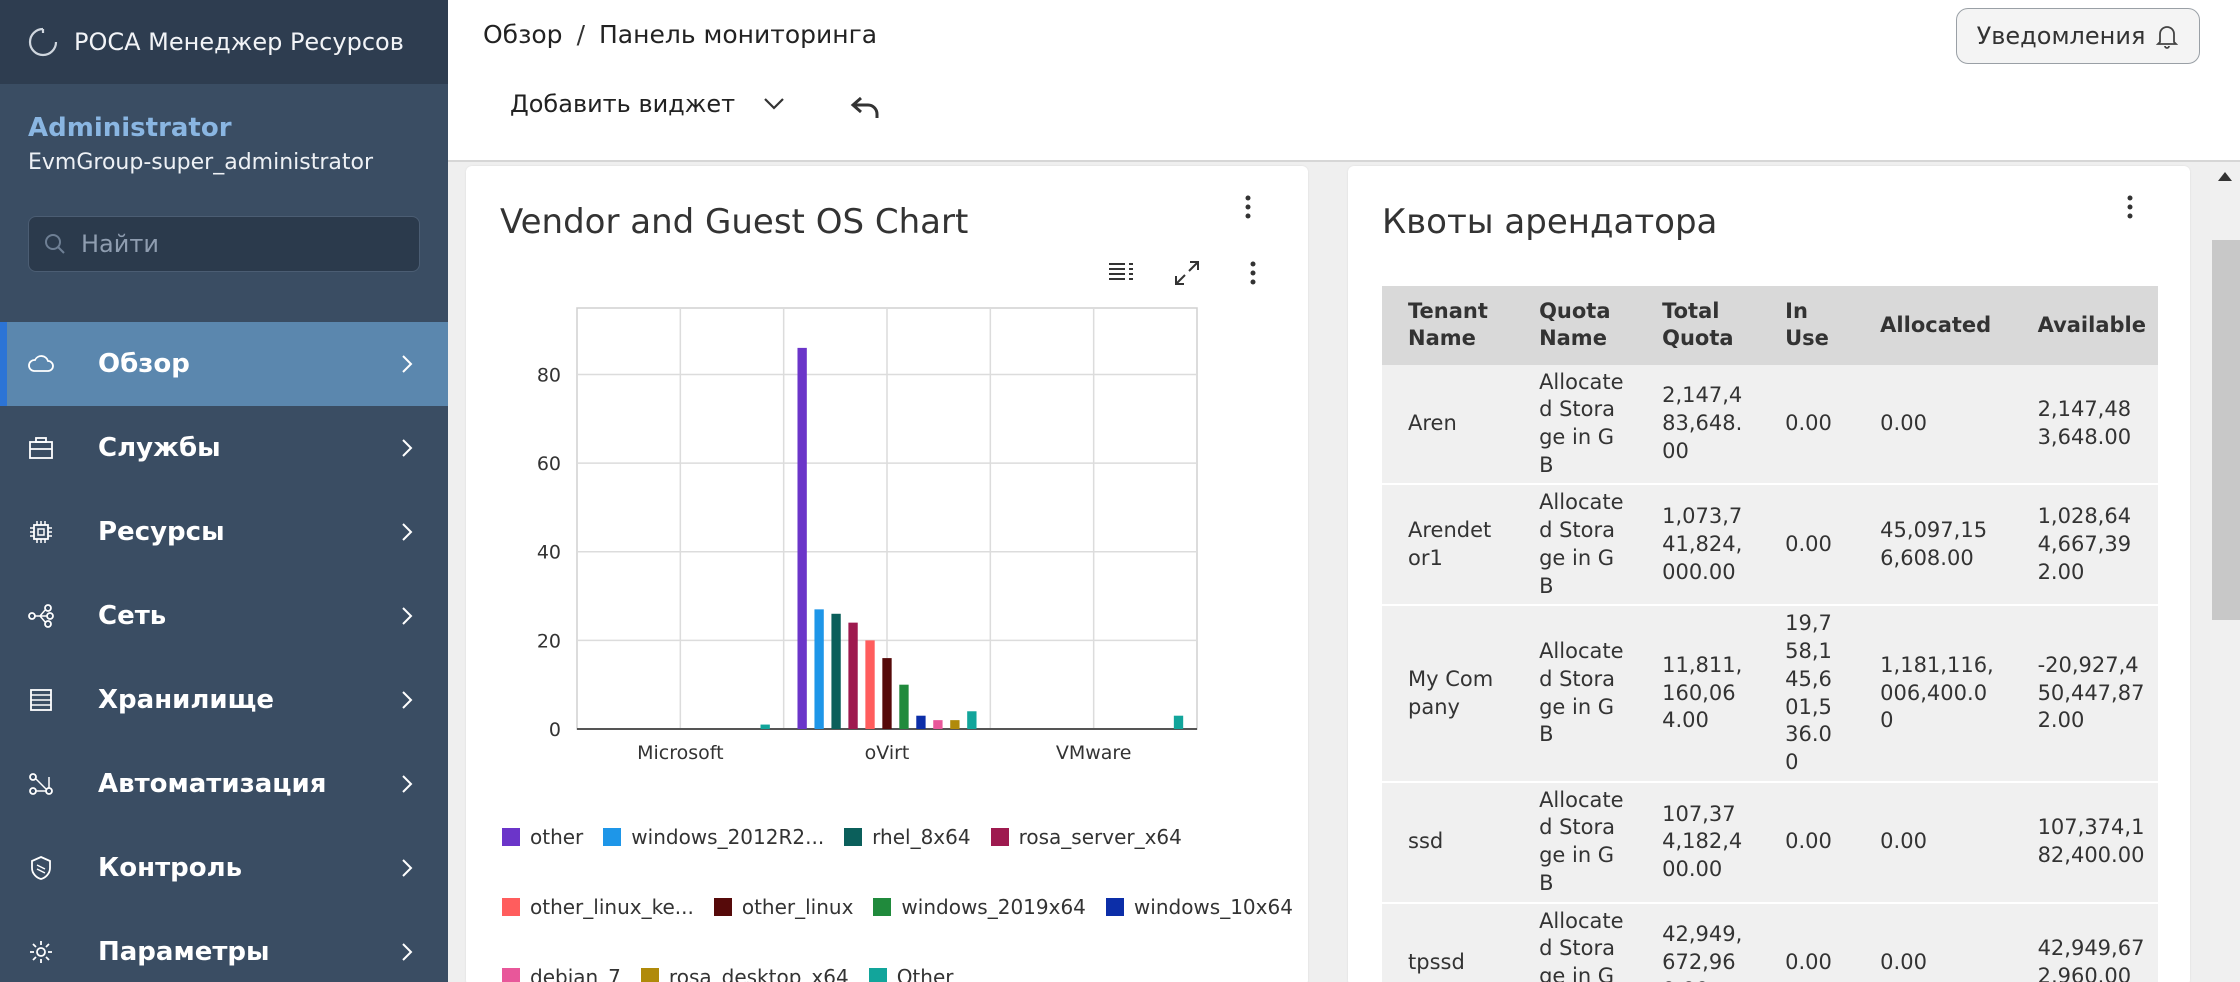  I want to click on table-cell: 107,374,182,400.00, so click(1698, 842).